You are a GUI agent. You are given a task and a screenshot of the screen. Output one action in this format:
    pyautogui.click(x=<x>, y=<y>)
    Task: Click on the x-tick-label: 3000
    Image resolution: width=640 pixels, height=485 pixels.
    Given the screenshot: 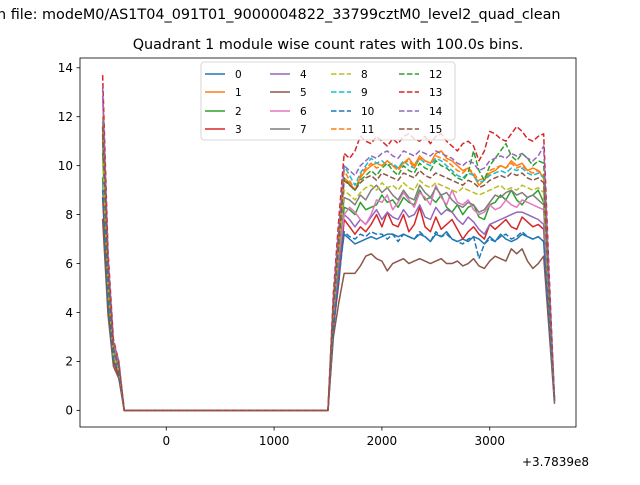 What is the action you would take?
    pyautogui.click(x=489, y=441)
    